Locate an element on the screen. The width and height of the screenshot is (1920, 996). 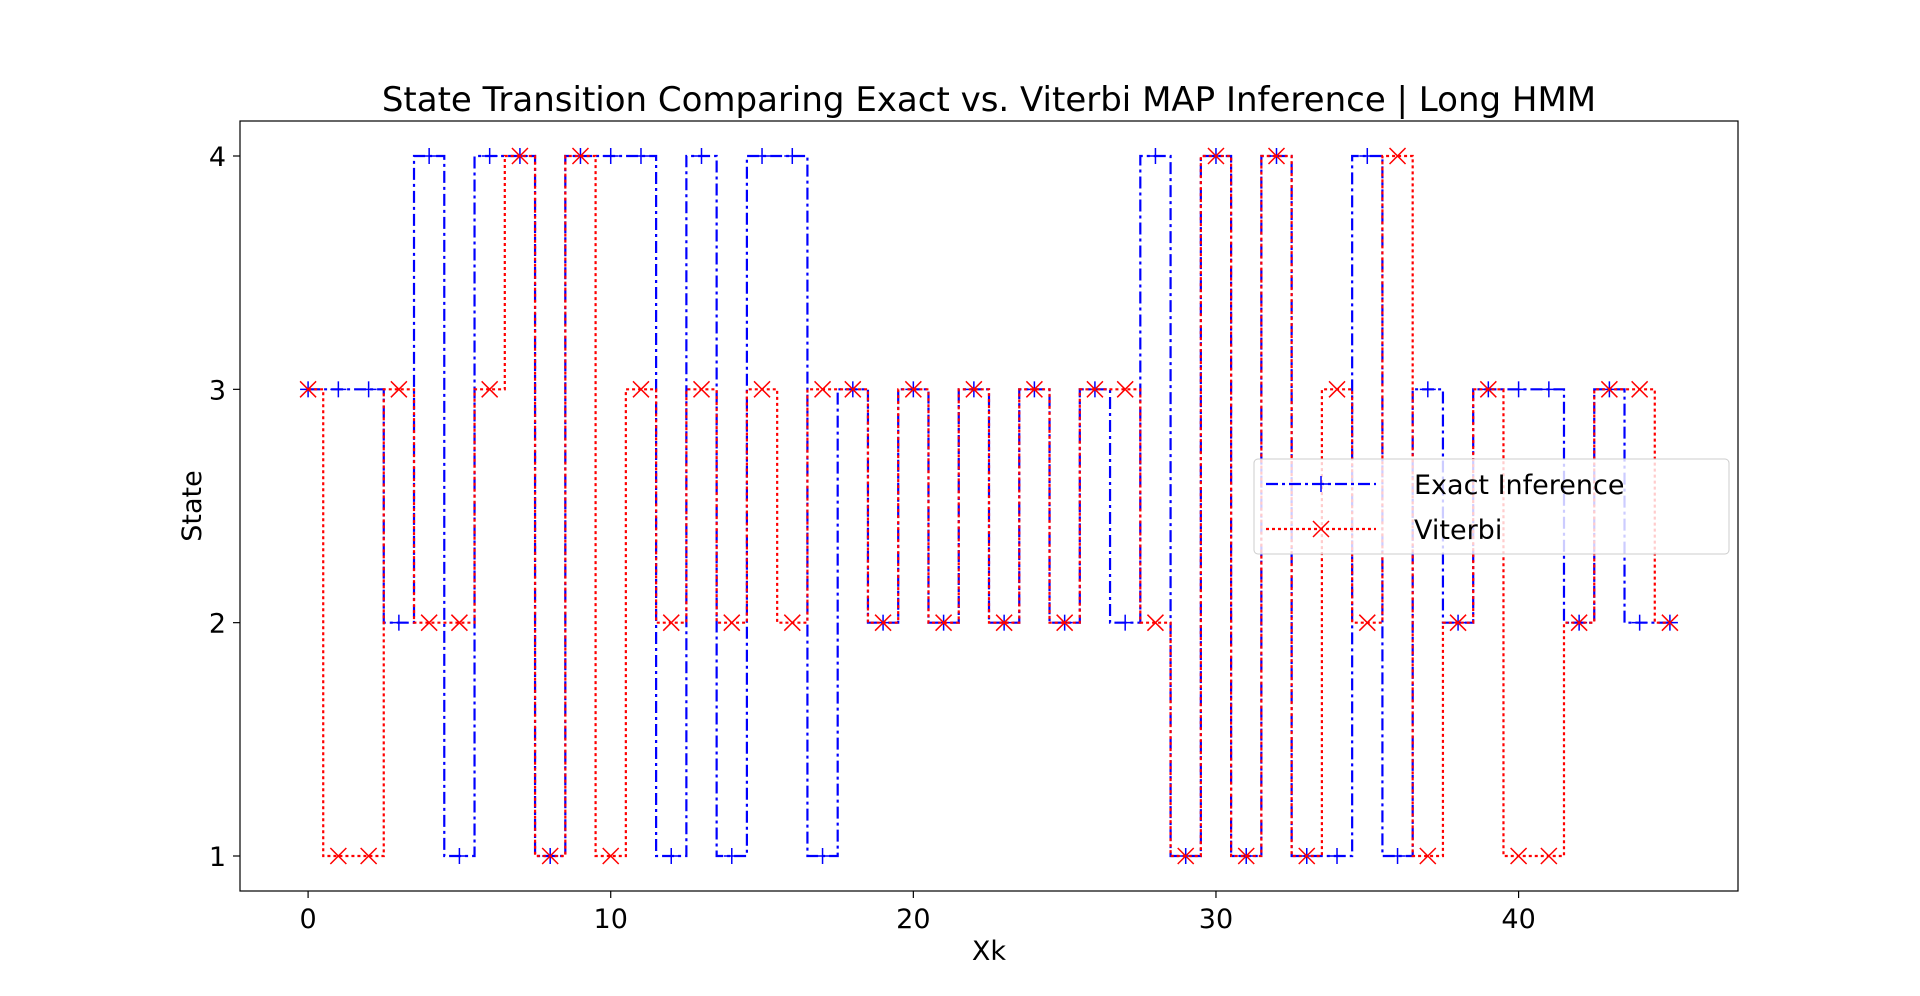
y-axis-label: State is located at coordinates (192, 505).